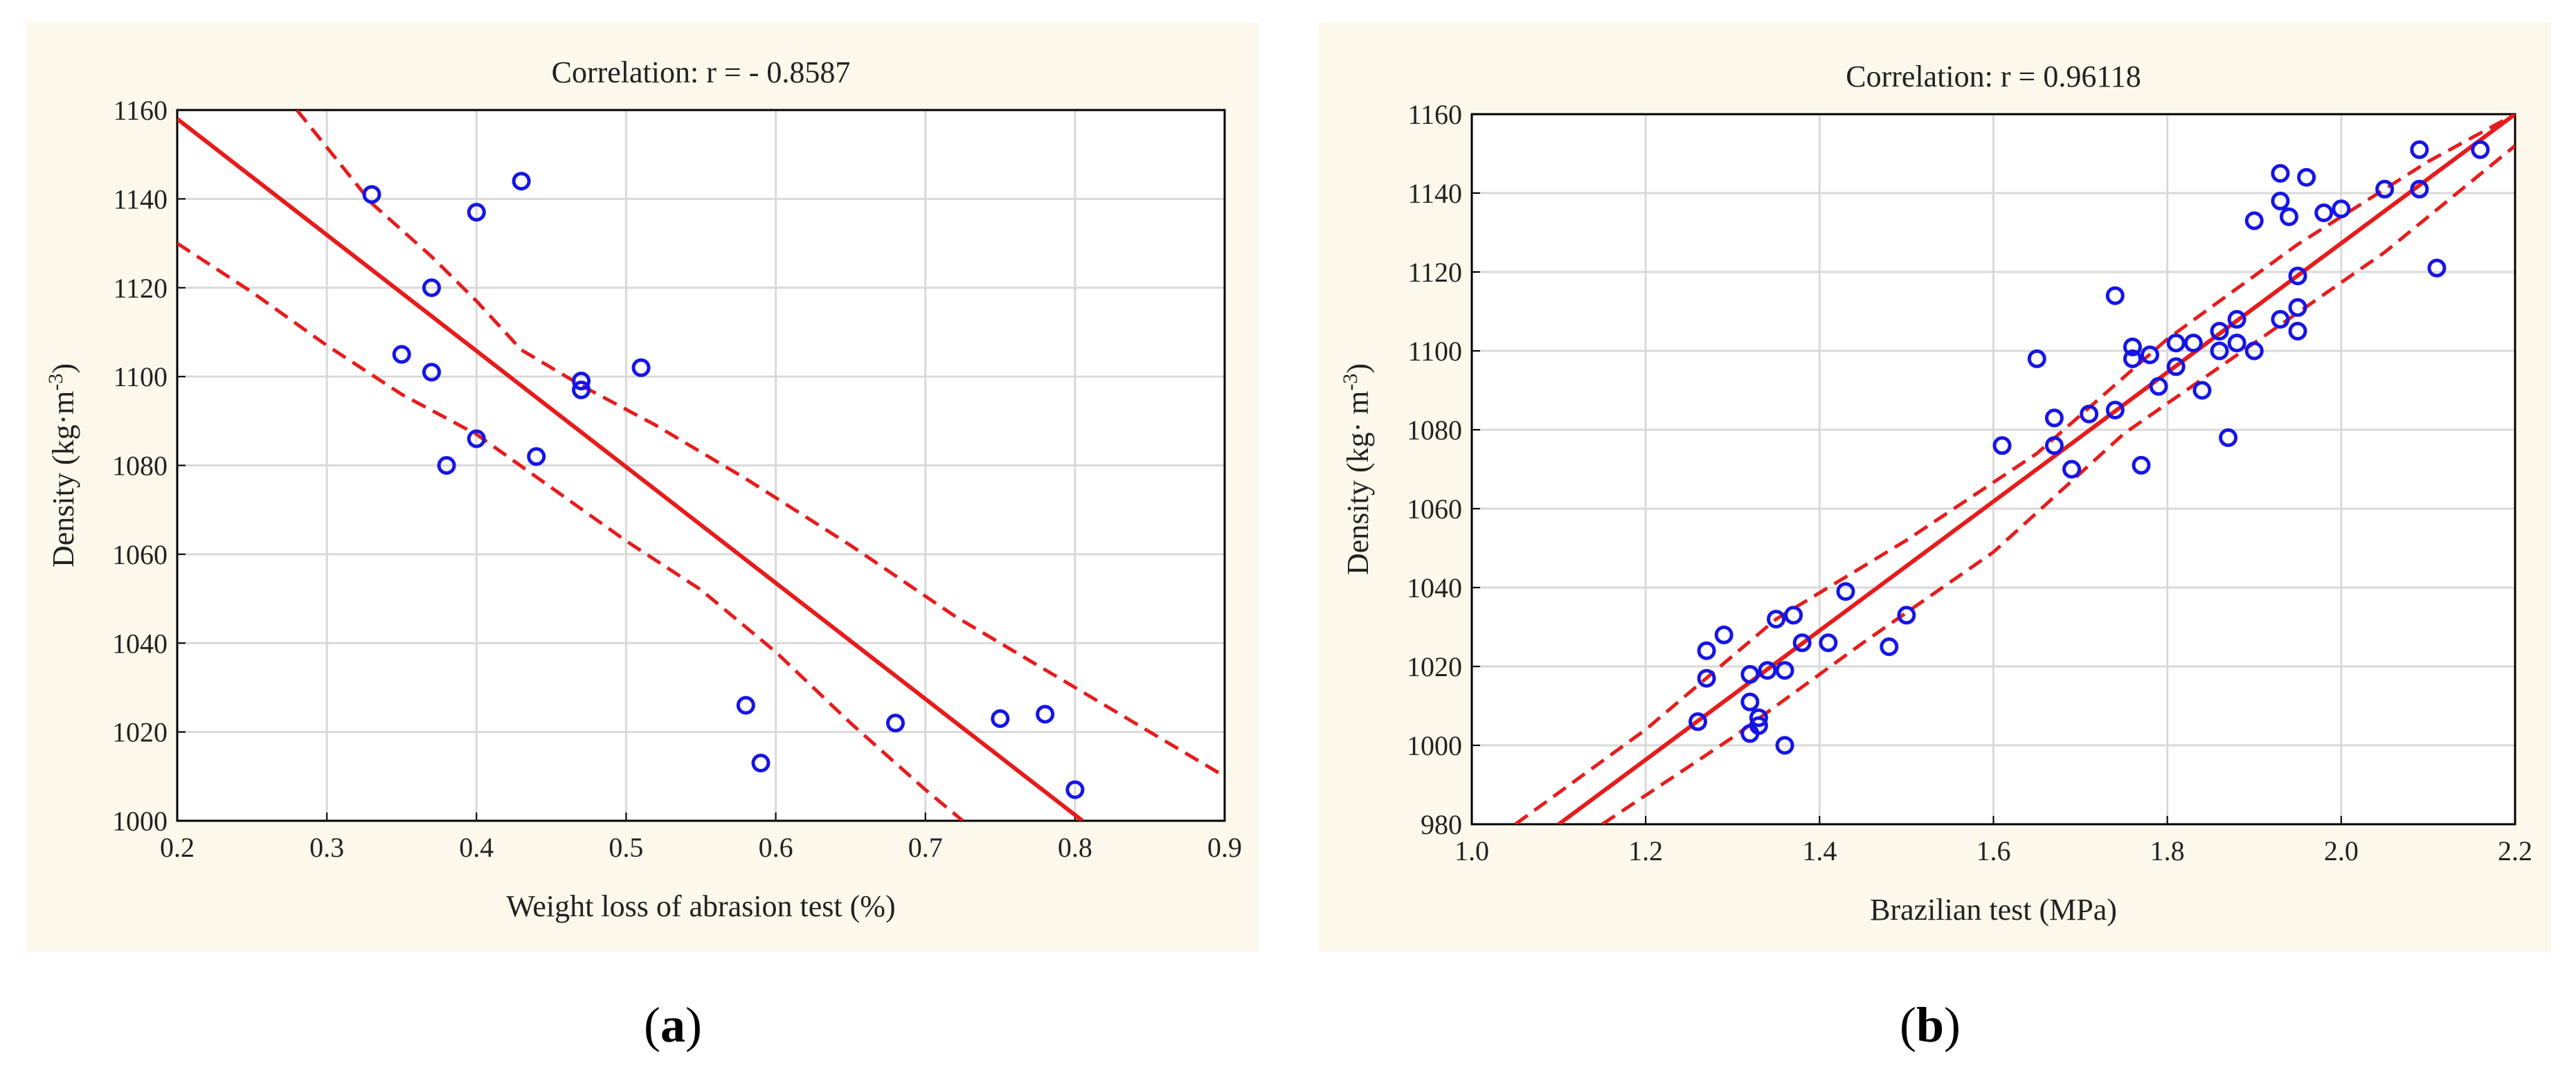  I want to click on caption-a: (a), so click(673, 1025).